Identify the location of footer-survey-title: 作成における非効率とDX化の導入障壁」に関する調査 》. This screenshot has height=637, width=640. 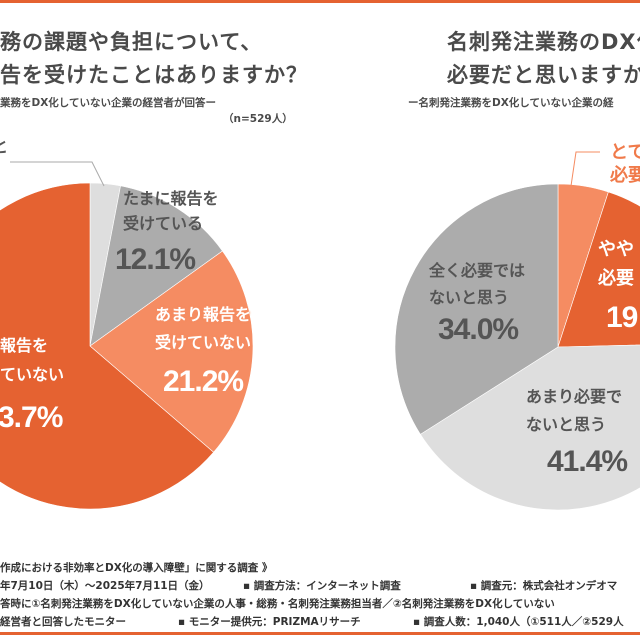
(136, 568).